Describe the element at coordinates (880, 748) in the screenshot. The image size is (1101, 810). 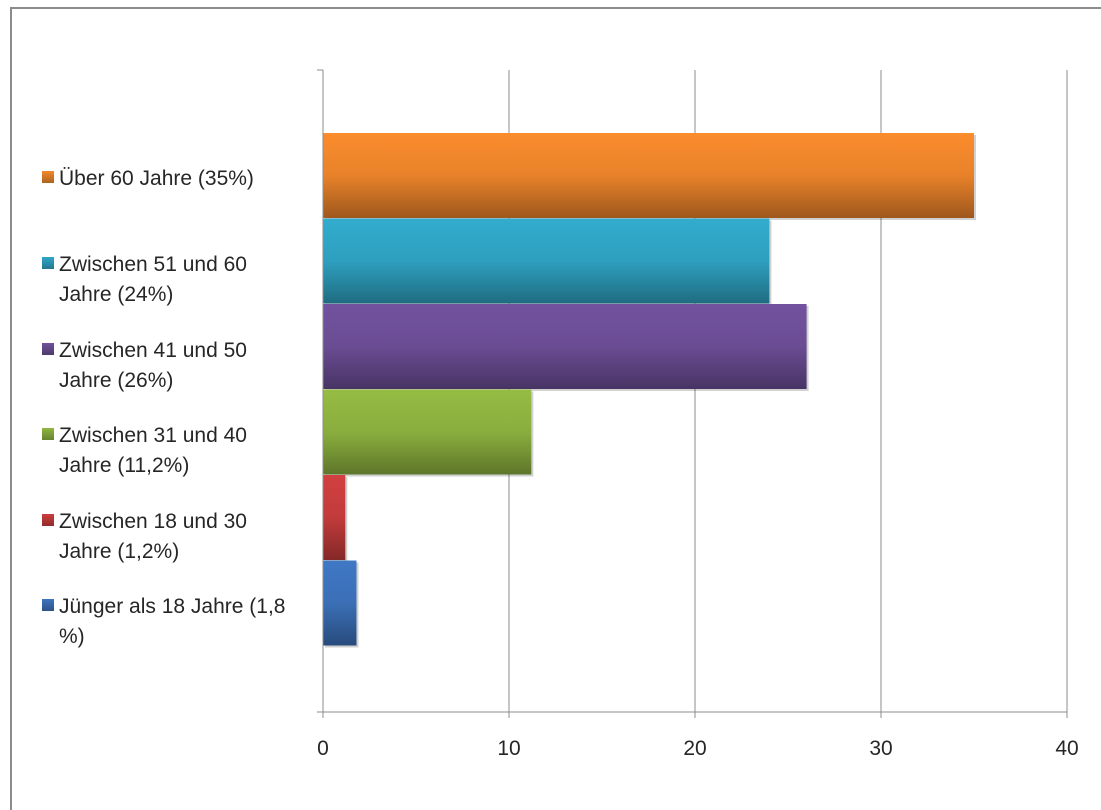
I see `x-tick-label: 30` at that location.